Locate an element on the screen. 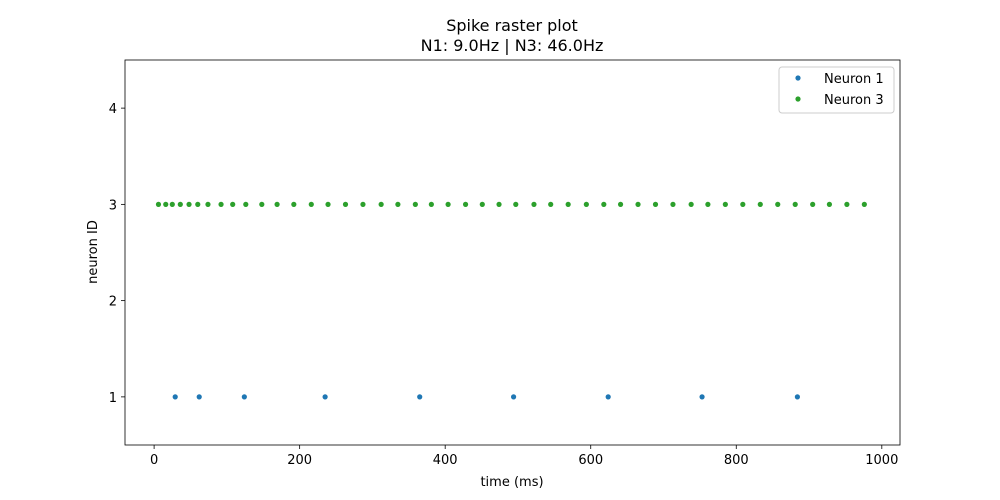 The image size is (1000, 500). y-axis: 1 2 3 4 is located at coordinates (117, 254).